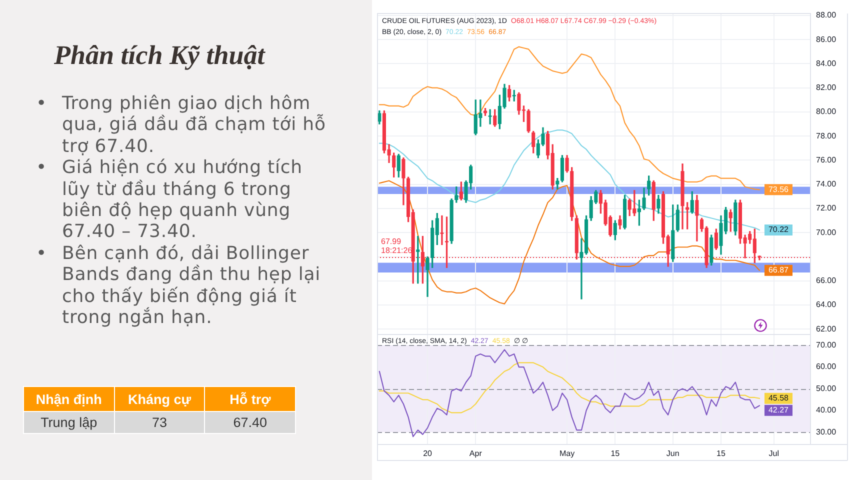  I want to click on category-label: Kháng cự, so click(159, 399).